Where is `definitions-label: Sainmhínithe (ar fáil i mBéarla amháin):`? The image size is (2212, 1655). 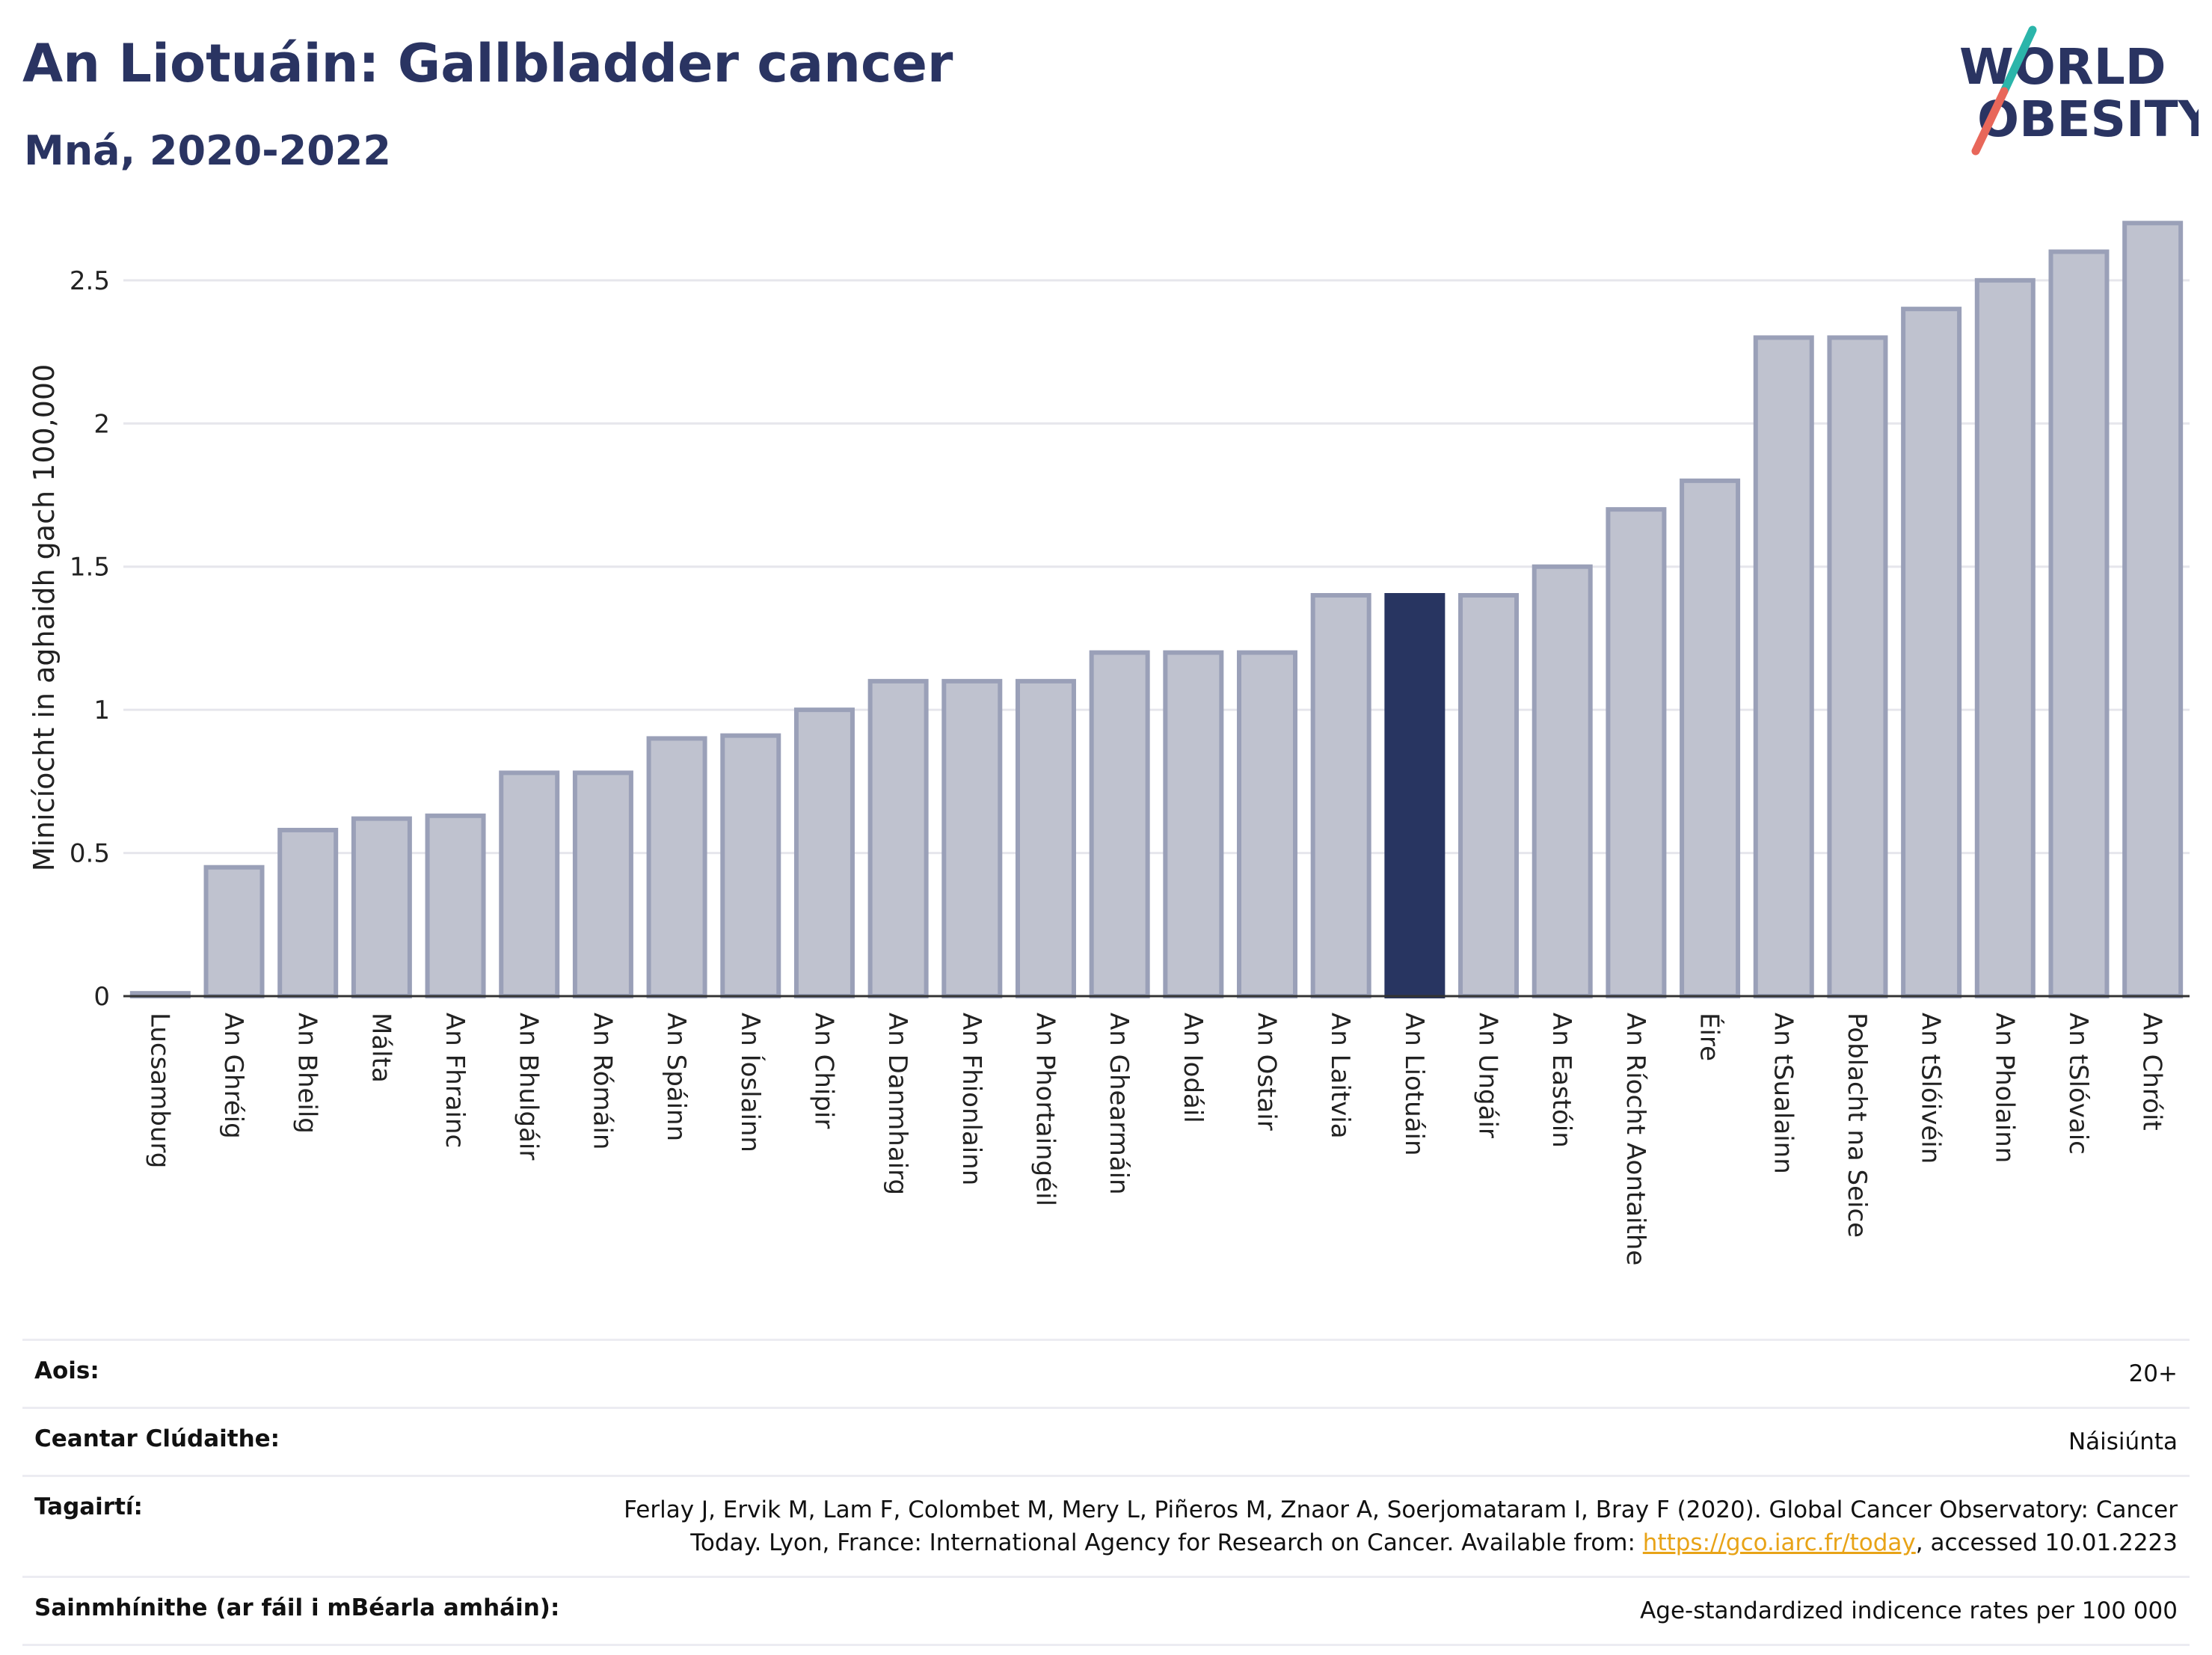
definitions-label: Sainmhínithe (ar fáil i mBéarla amháin): is located at coordinates (297, 1607).